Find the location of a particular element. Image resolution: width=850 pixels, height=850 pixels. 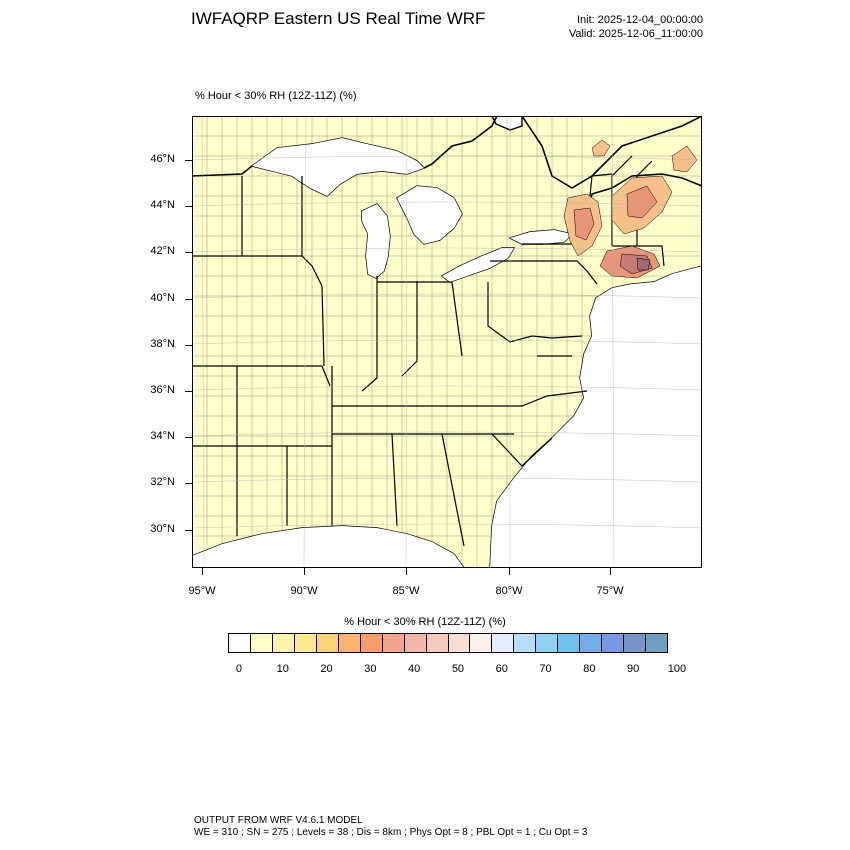

colorbar-label: 90 is located at coordinates (633, 669).